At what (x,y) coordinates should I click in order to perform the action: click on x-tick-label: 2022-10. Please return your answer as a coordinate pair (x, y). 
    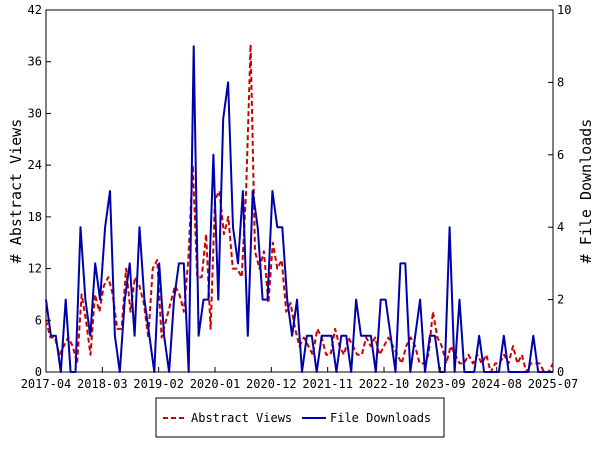
    Looking at the image, I should click on (384, 384).